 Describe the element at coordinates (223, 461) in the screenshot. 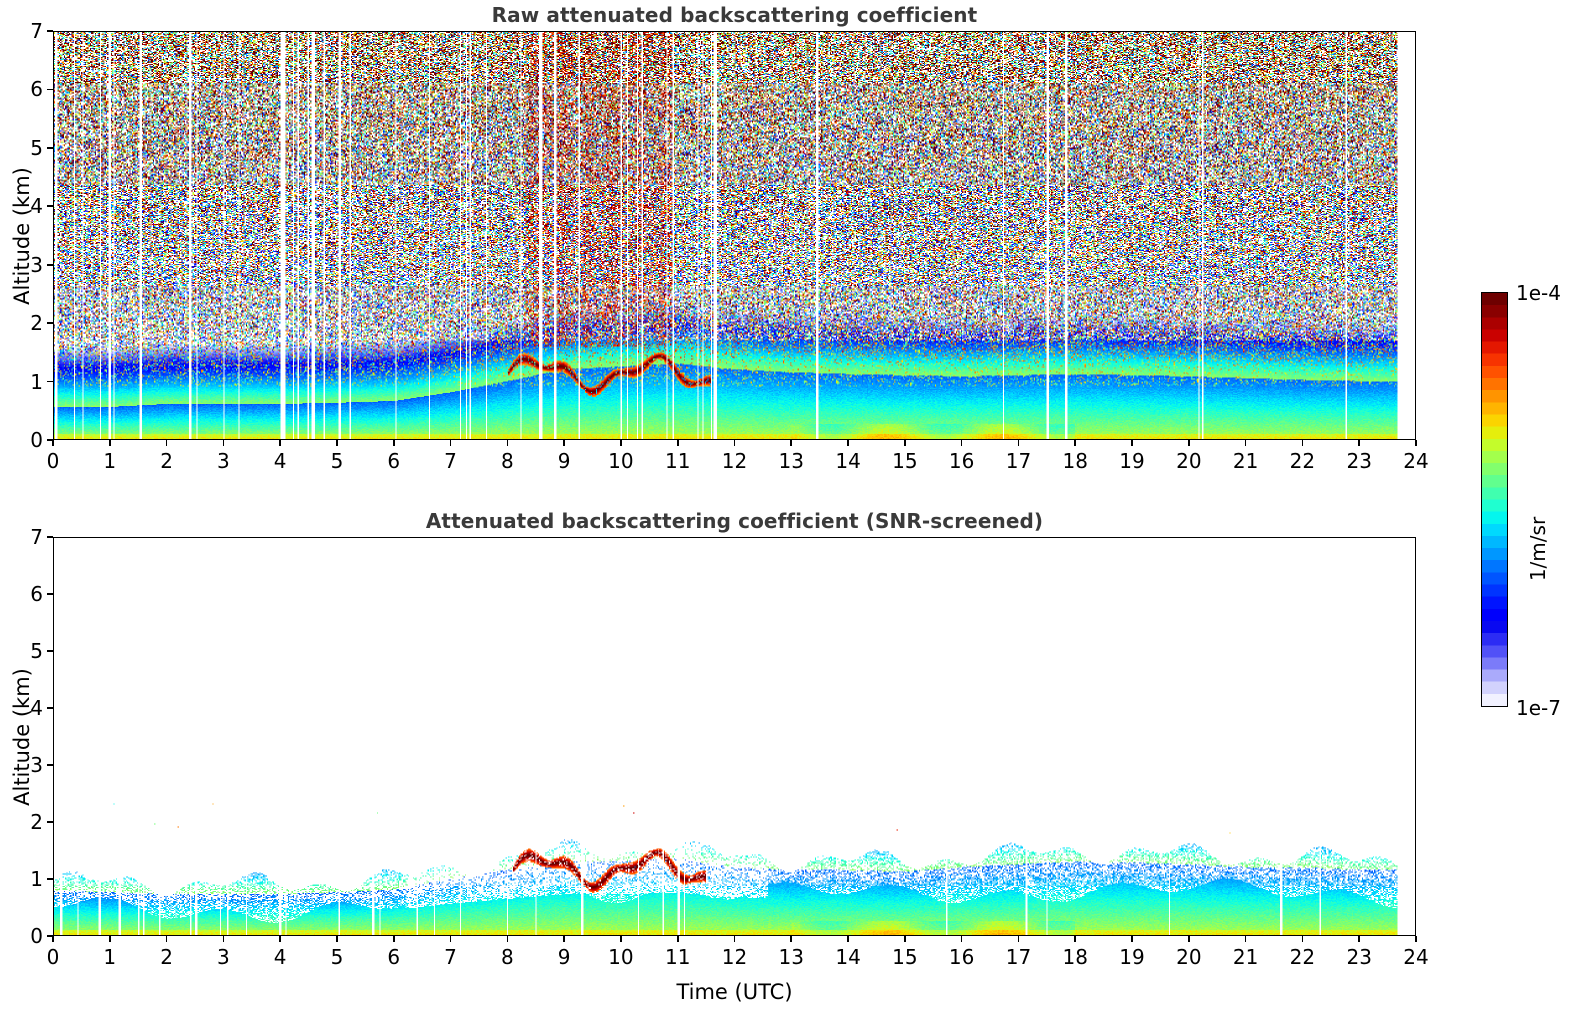

I see `x-tick-label: 3` at that location.